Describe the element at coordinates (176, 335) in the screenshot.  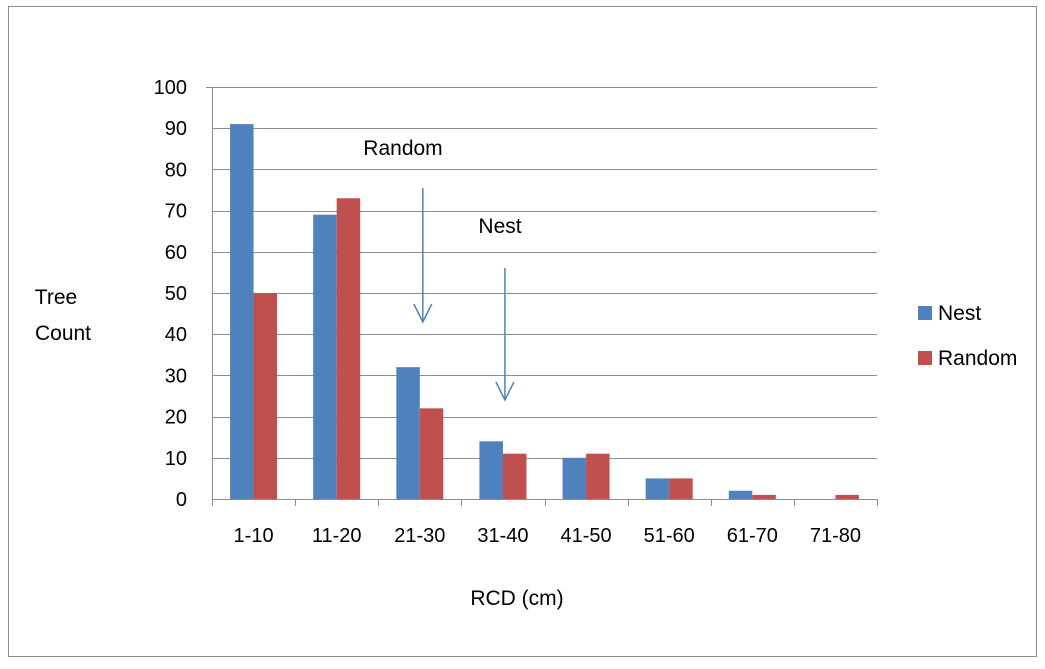
I see `y-tick-label-40: 40` at that location.